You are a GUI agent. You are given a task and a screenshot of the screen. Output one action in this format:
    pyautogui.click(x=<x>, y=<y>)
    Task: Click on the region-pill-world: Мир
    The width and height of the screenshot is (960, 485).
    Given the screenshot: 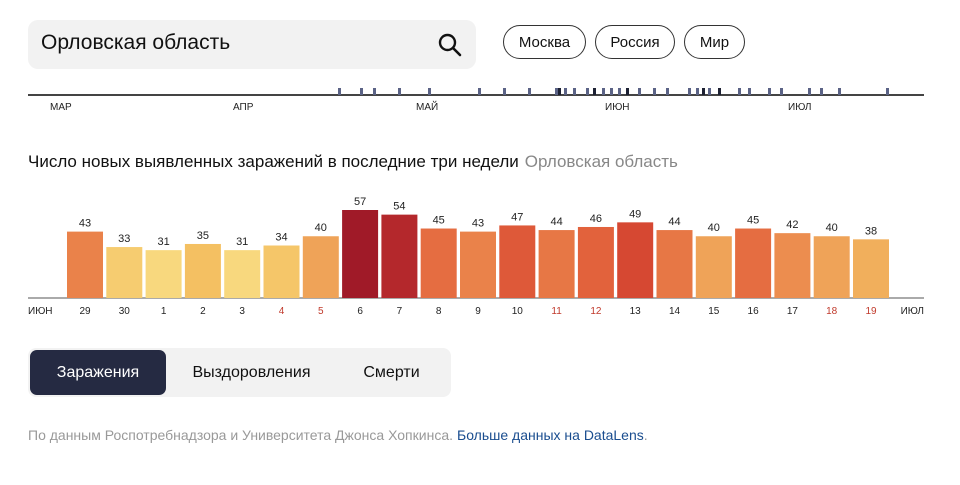 What is the action you would take?
    pyautogui.click(x=714, y=42)
    